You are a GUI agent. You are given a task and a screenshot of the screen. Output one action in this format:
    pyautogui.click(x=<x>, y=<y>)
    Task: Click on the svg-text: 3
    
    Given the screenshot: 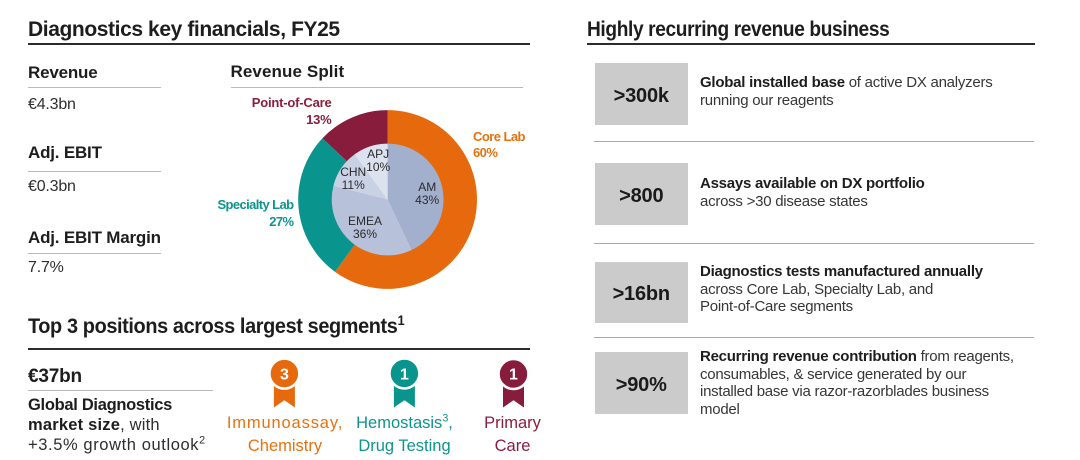 What is the action you would take?
    pyautogui.click(x=284, y=375)
    